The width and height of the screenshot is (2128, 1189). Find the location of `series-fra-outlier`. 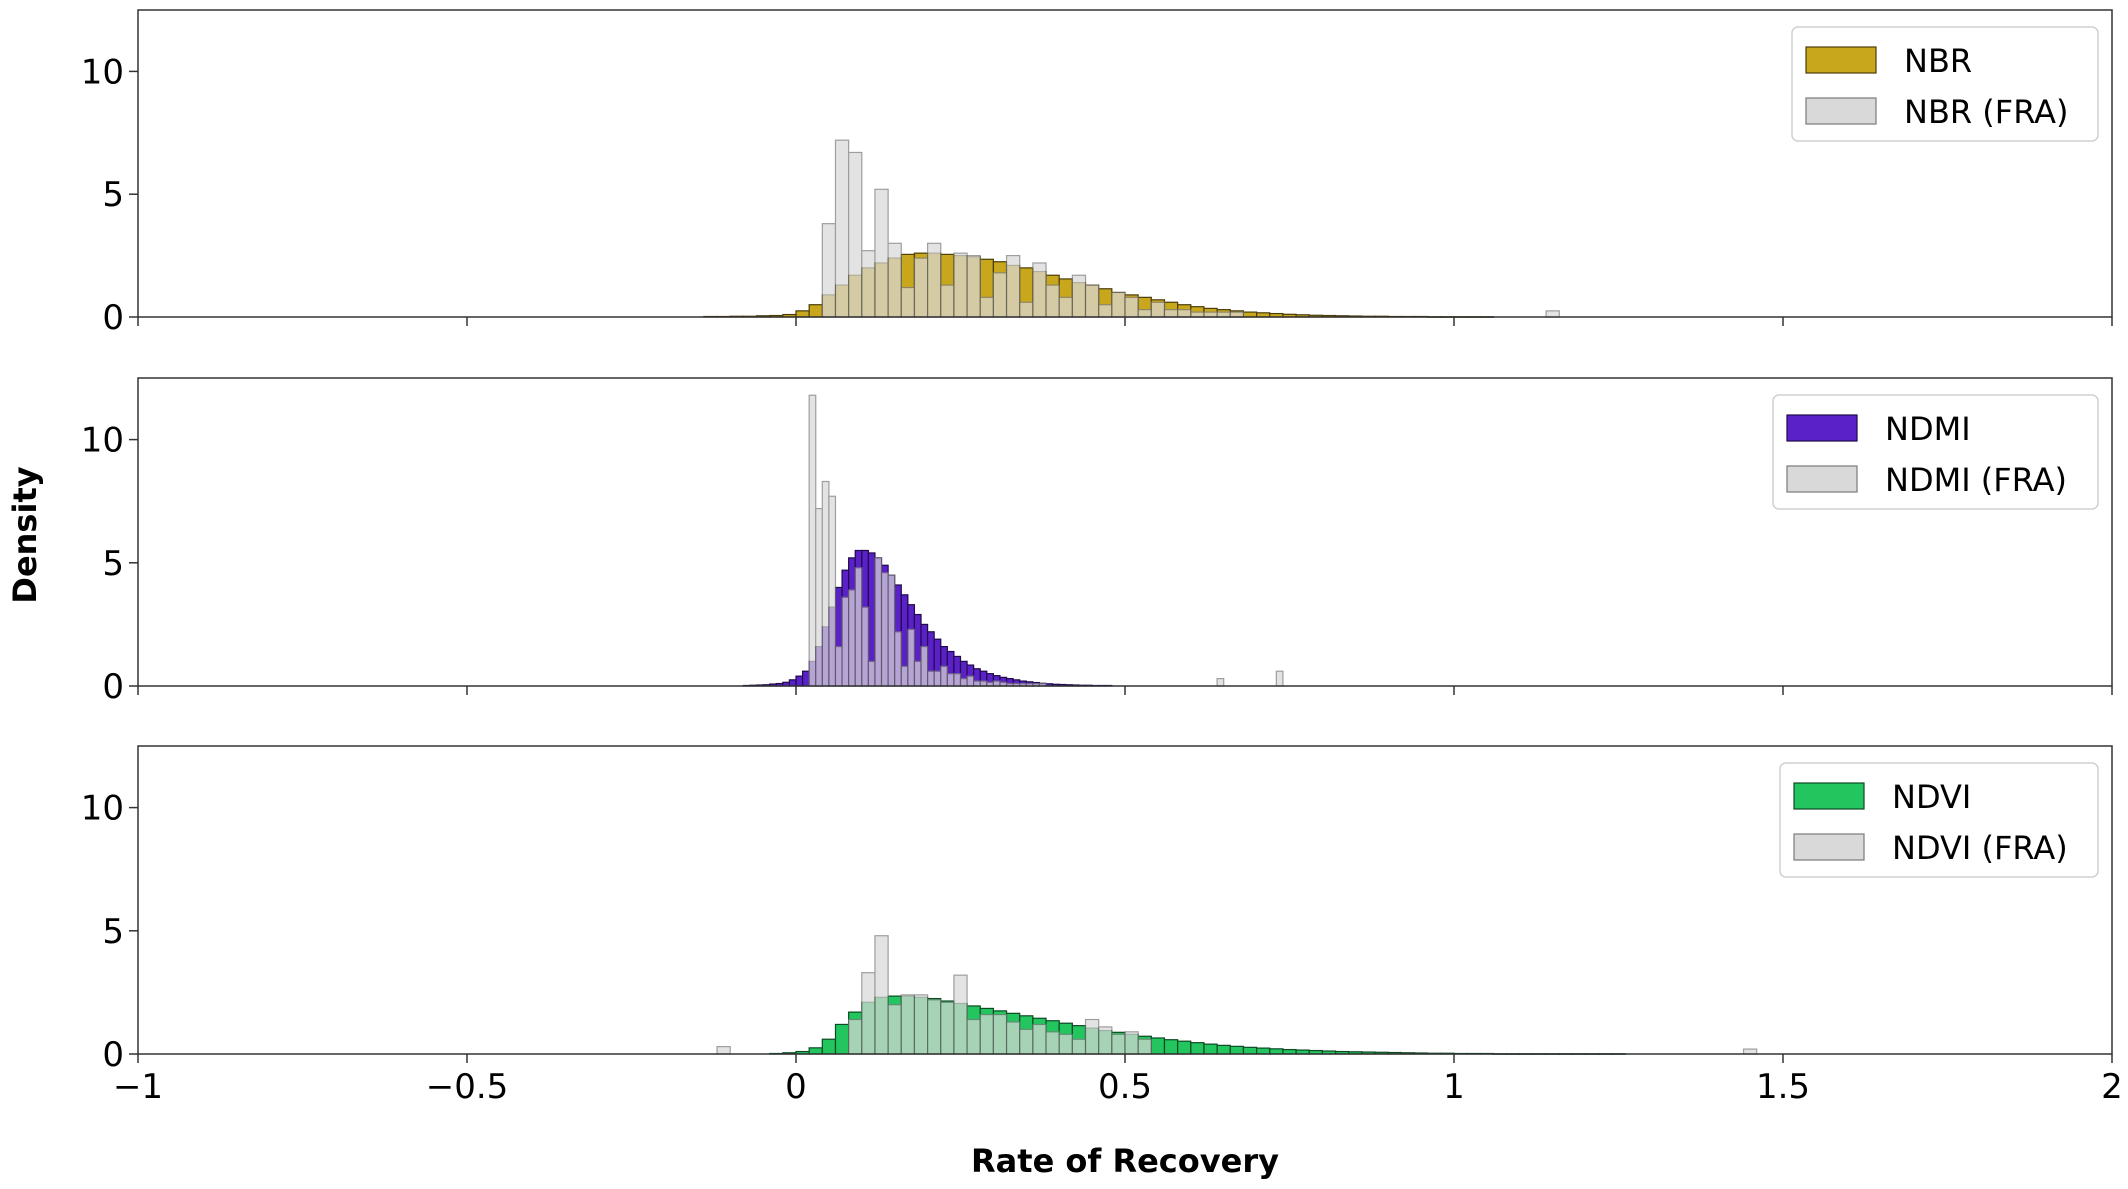

series-fra-outlier is located at coordinates (1552, 314).